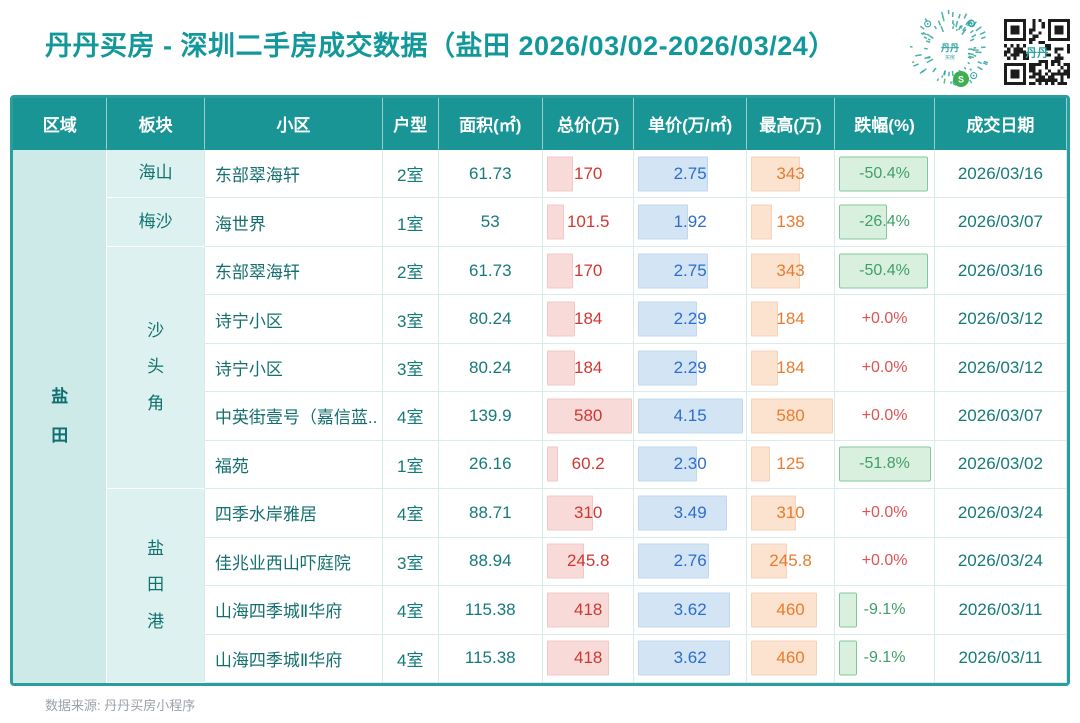  I want to click on unit-bar, so click(673, 271).